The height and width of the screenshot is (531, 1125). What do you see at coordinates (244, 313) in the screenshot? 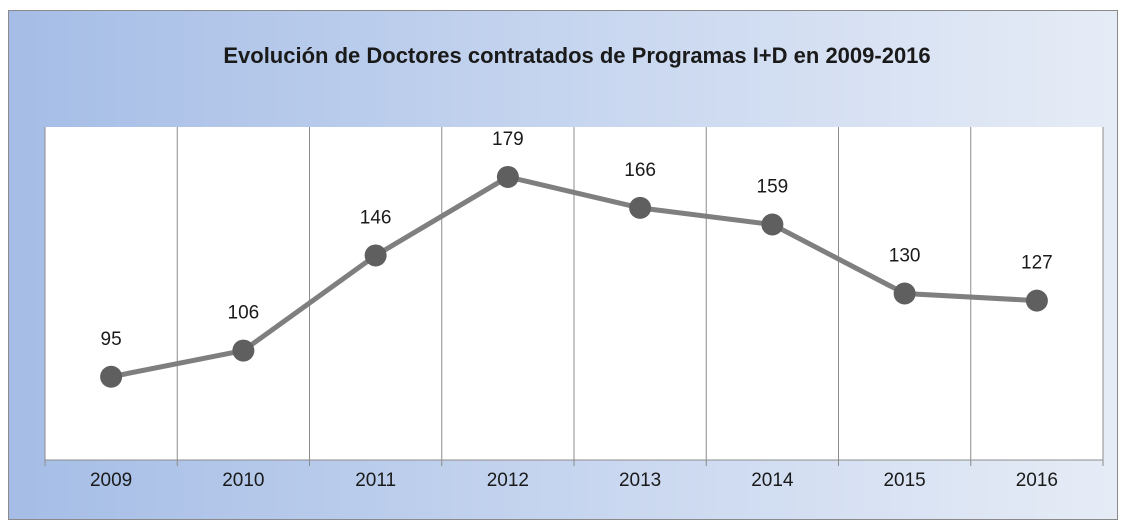
I see `data-label: 106` at bounding box center [244, 313].